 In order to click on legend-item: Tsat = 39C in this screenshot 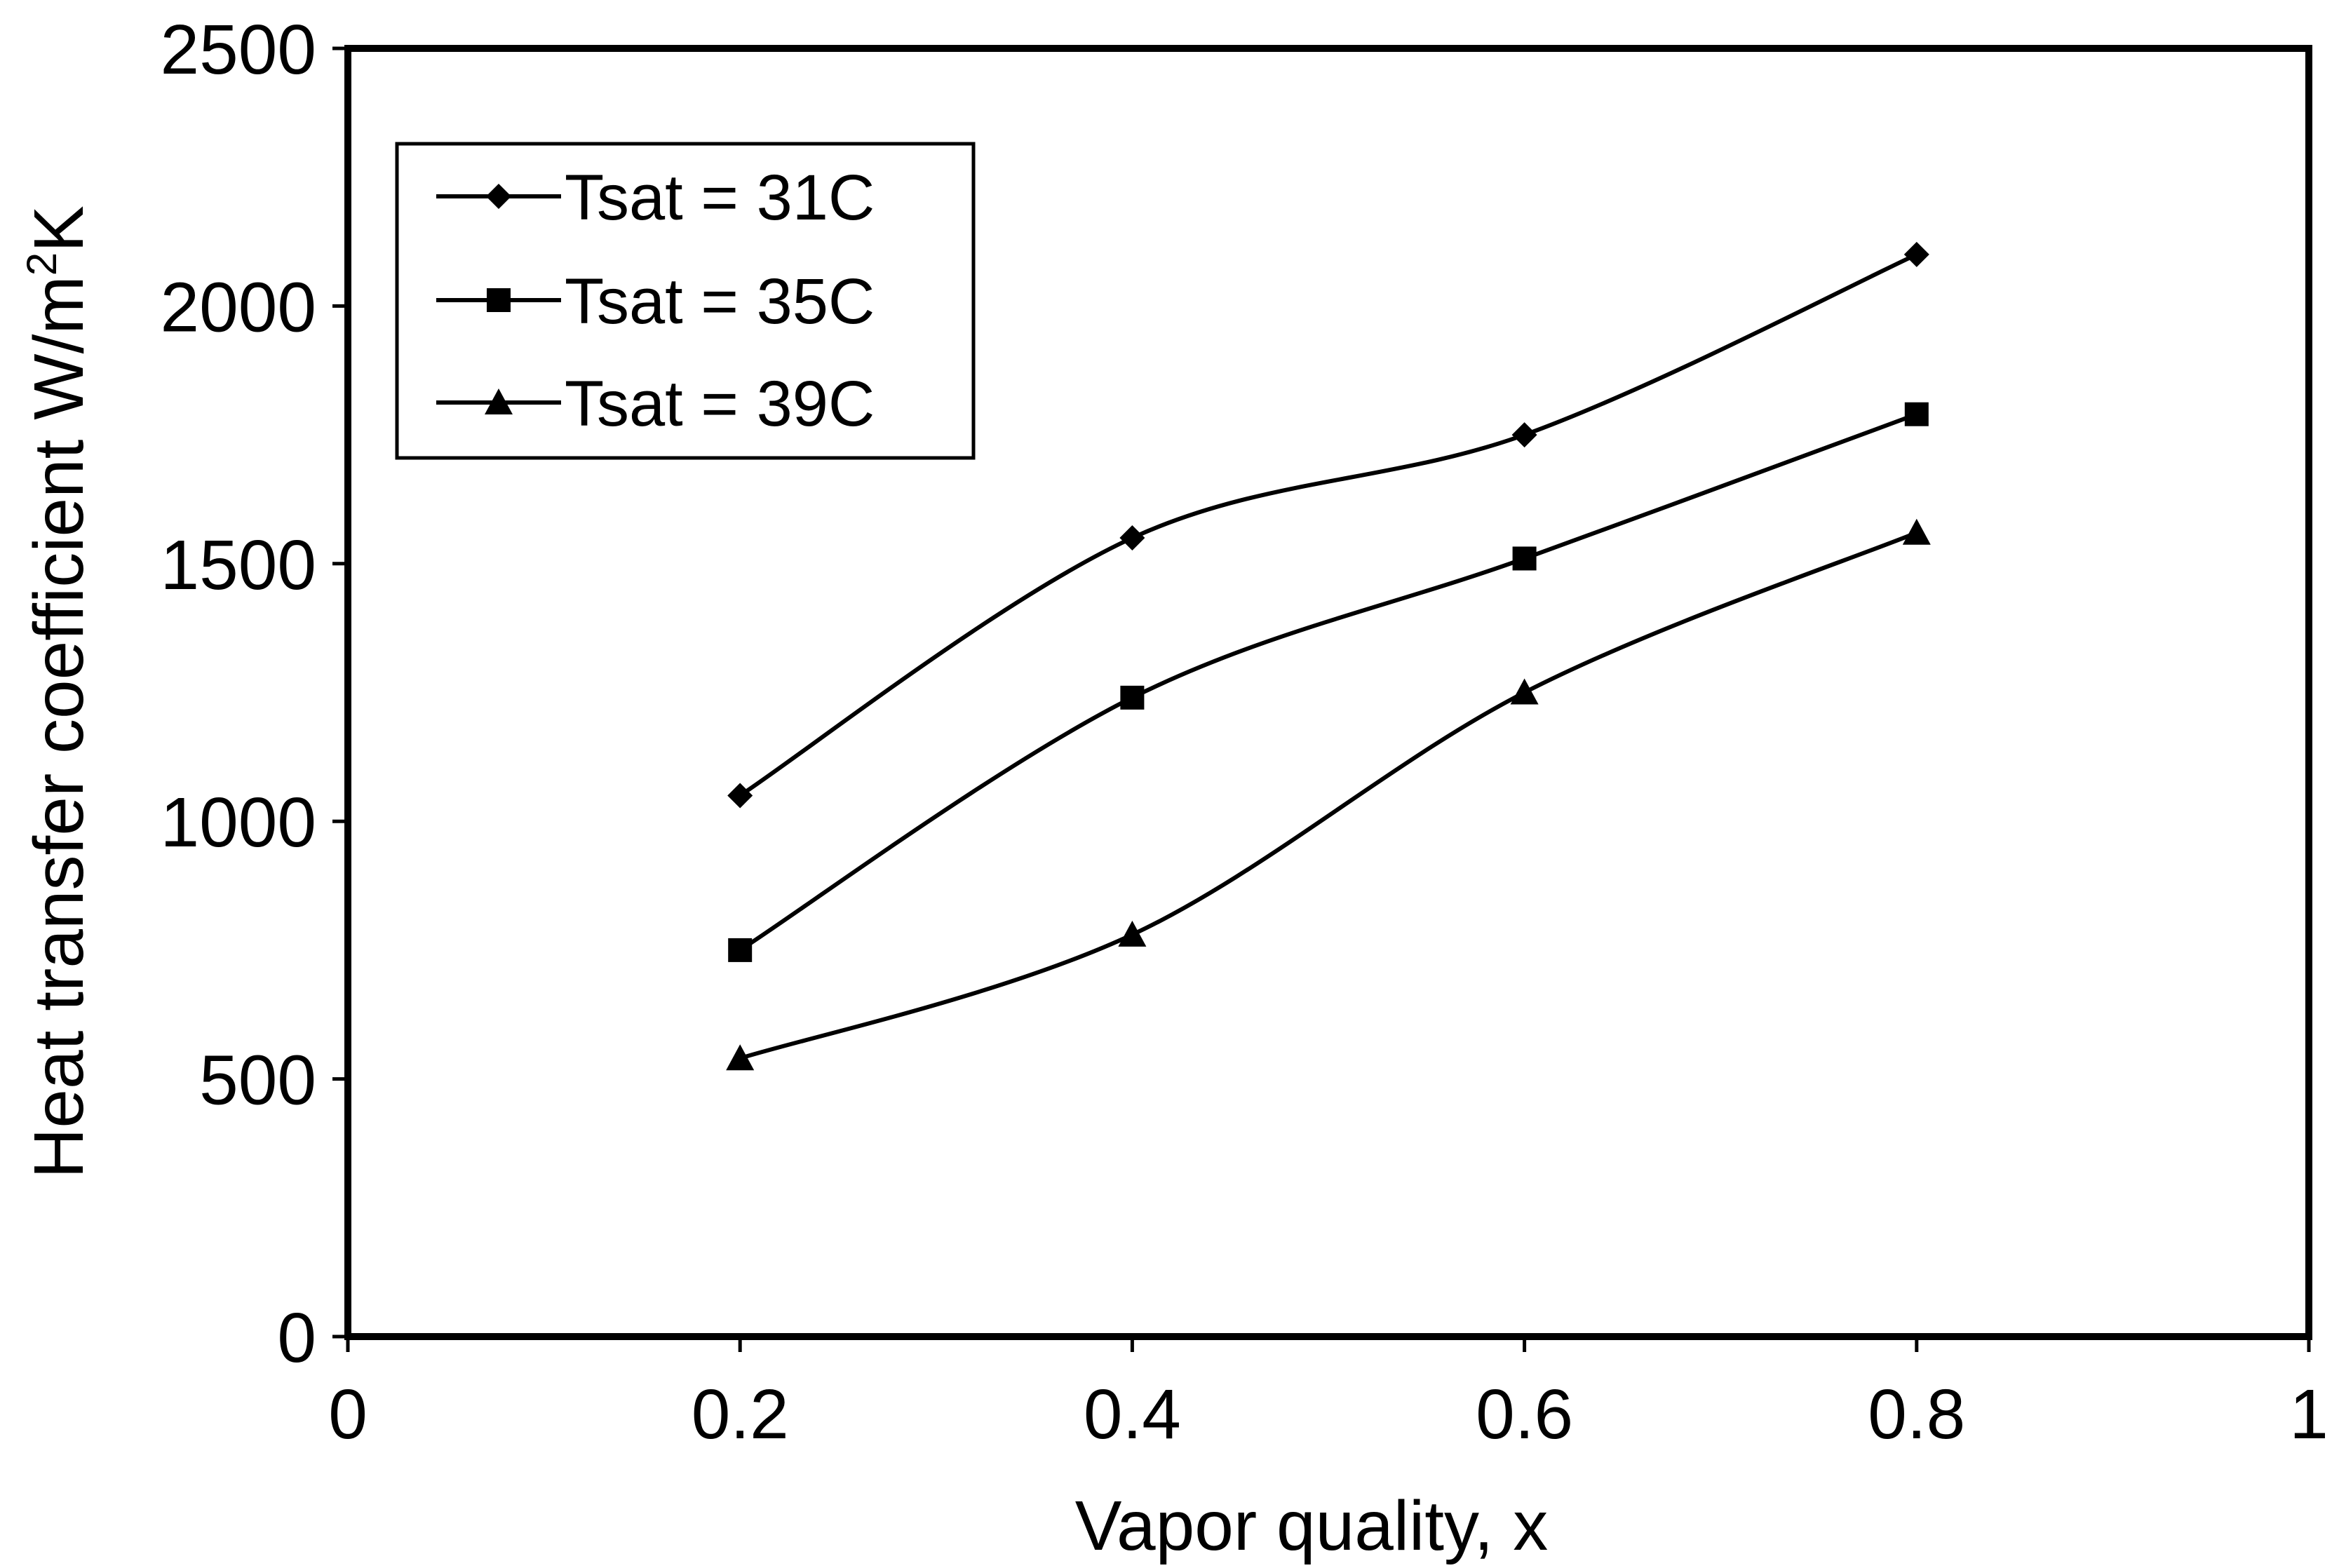, I will do `click(655, 404)`.